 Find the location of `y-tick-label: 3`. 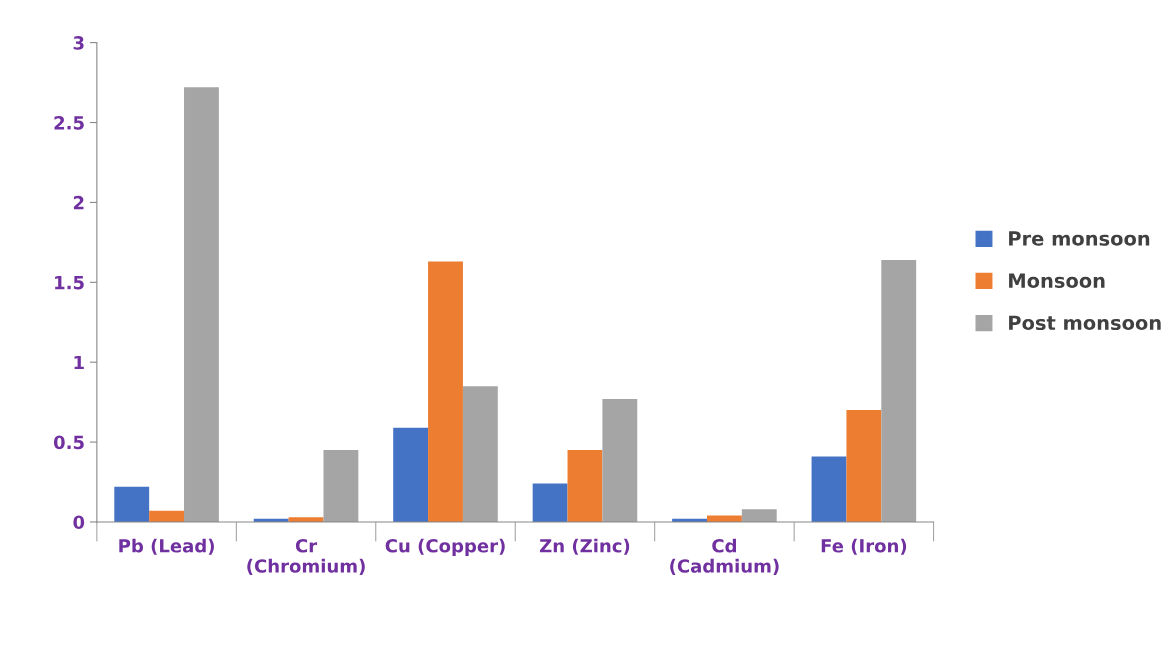

y-tick-label: 3 is located at coordinates (78, 43).